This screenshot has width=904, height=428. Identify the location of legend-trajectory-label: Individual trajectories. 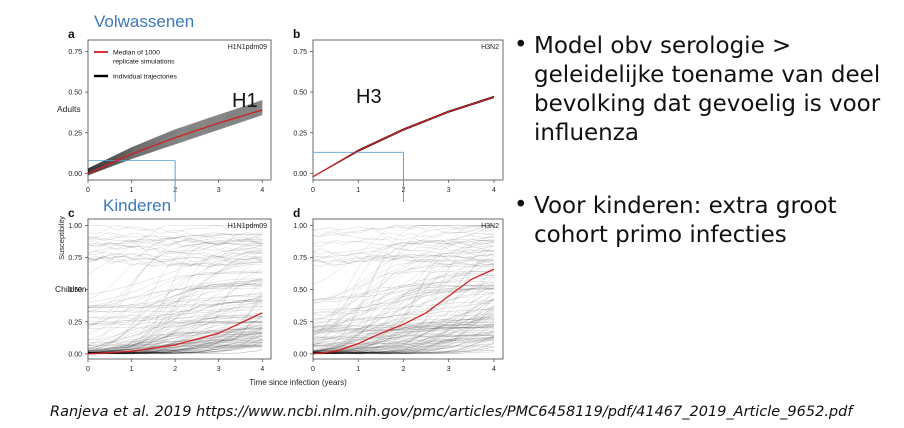
(145, 77).